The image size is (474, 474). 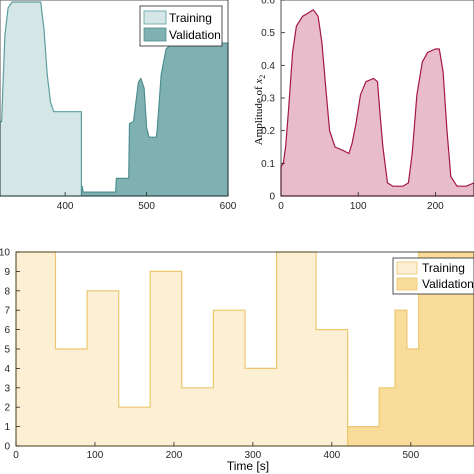 What do you see at coordinates (5, 253) in the screenshot?
I see `y-tick-label: 10` at bounding box center [5, 253].